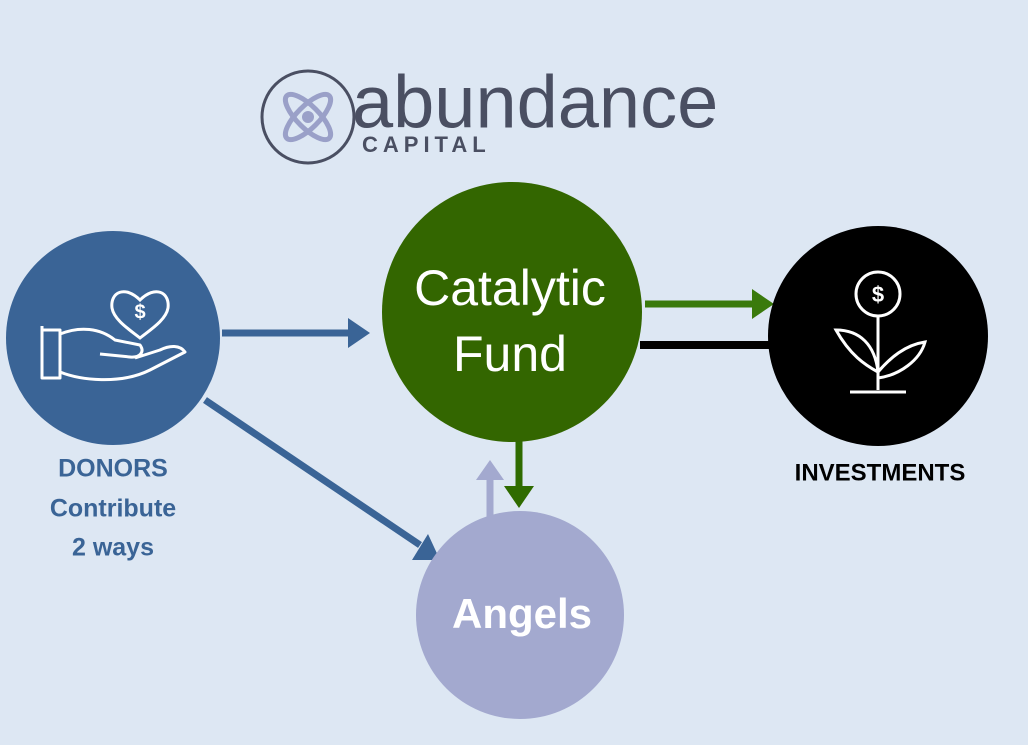 Image resolution: width=1028 pixels, height=745 pixels. Describe the element at coordinates (113, 469) in the screenshot. I see `node-label: DONORS` at that location.